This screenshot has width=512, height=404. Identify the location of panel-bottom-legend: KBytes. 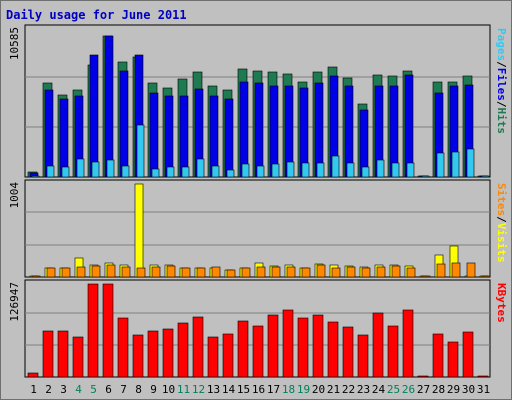
(501, 303).